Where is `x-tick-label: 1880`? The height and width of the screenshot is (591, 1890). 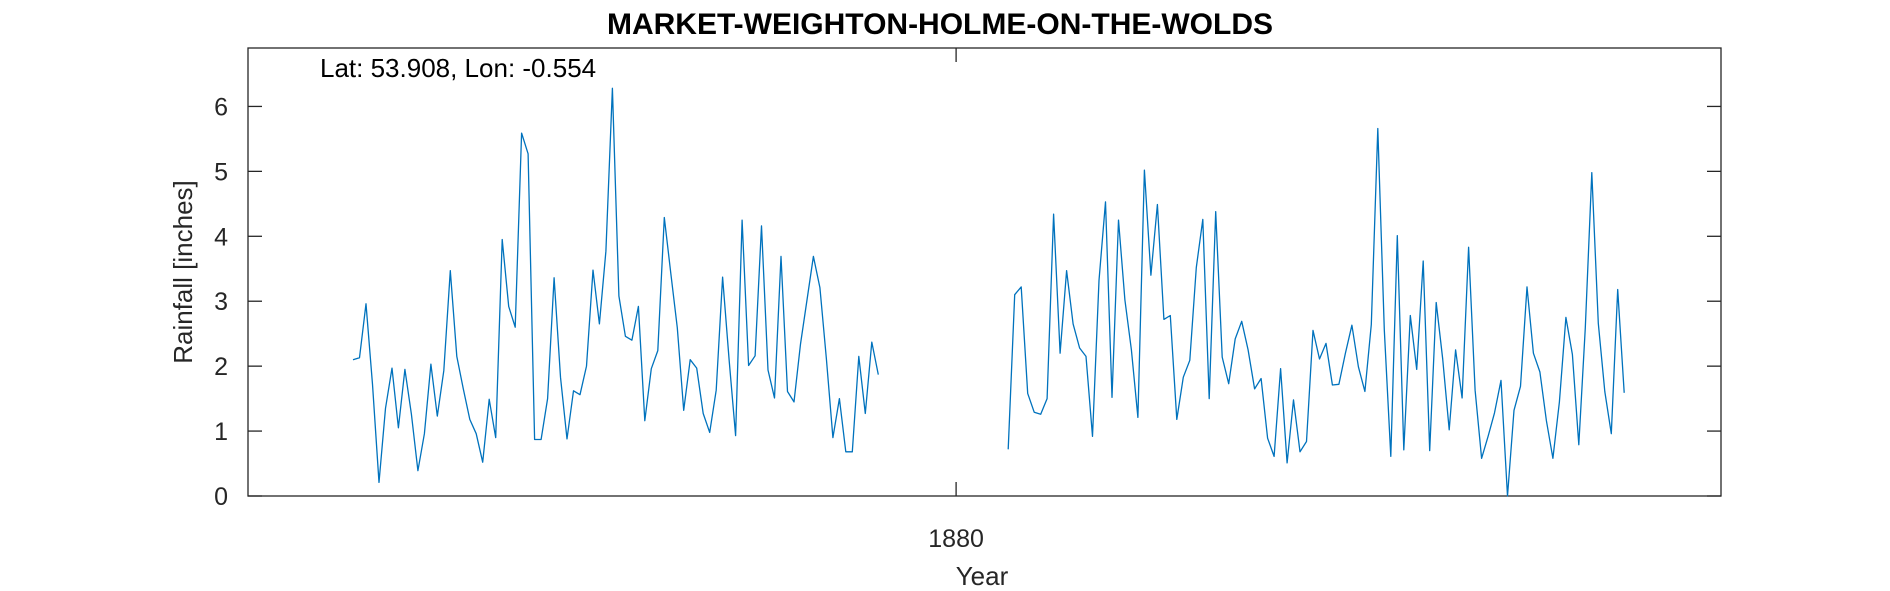
x-tick-label: 1880 is located at coordinates (956, 539).